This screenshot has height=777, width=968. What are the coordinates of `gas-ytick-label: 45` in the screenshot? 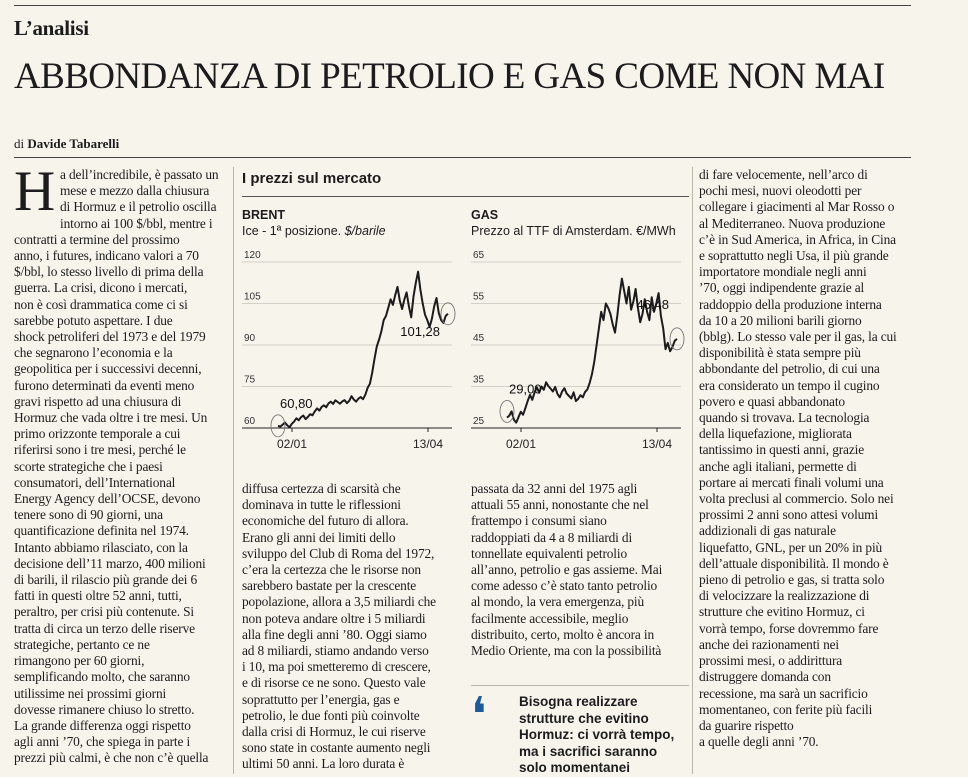 It's located at (479, 338).